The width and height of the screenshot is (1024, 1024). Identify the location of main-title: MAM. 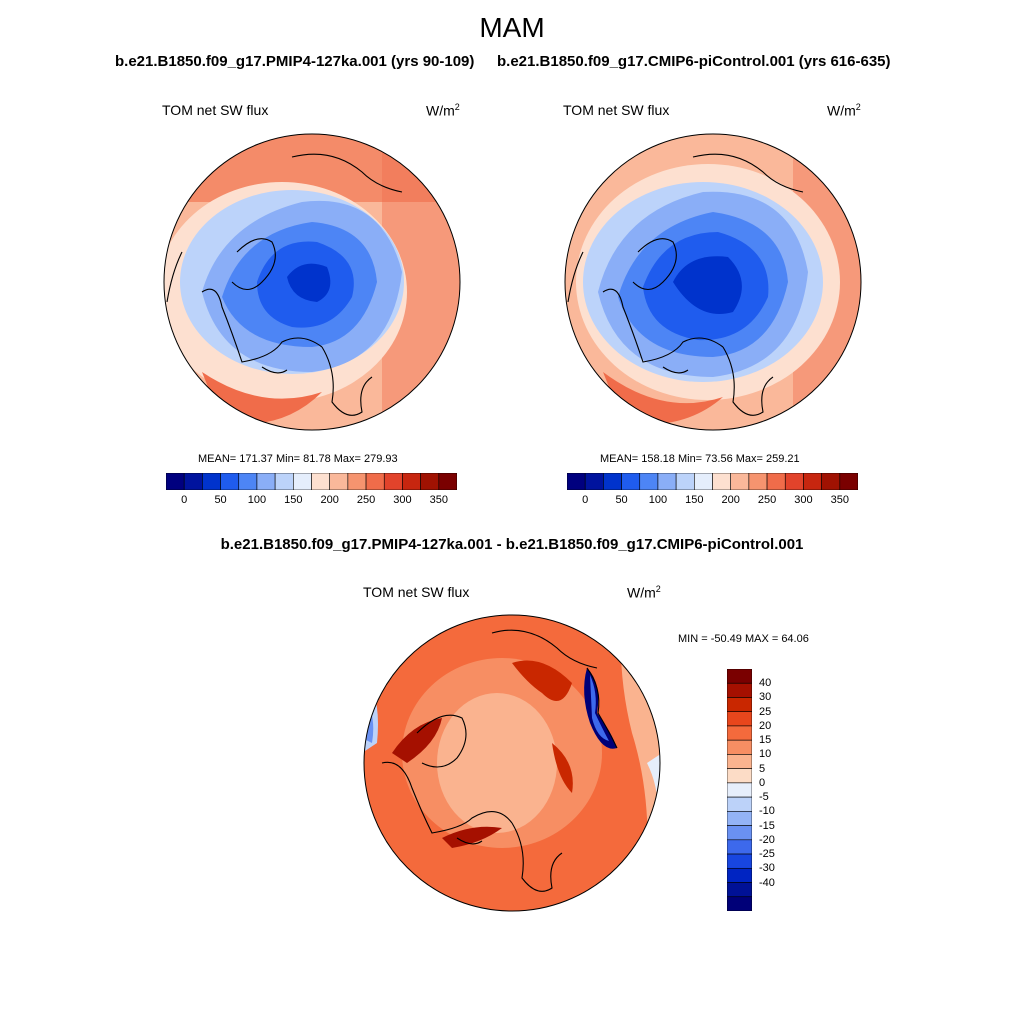
(512, 27).